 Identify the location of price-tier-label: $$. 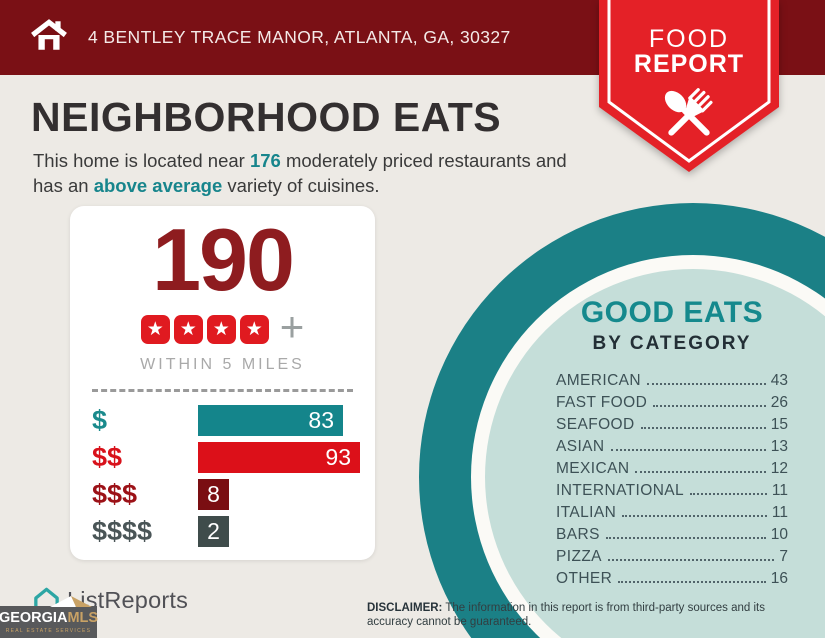
(107, 457).